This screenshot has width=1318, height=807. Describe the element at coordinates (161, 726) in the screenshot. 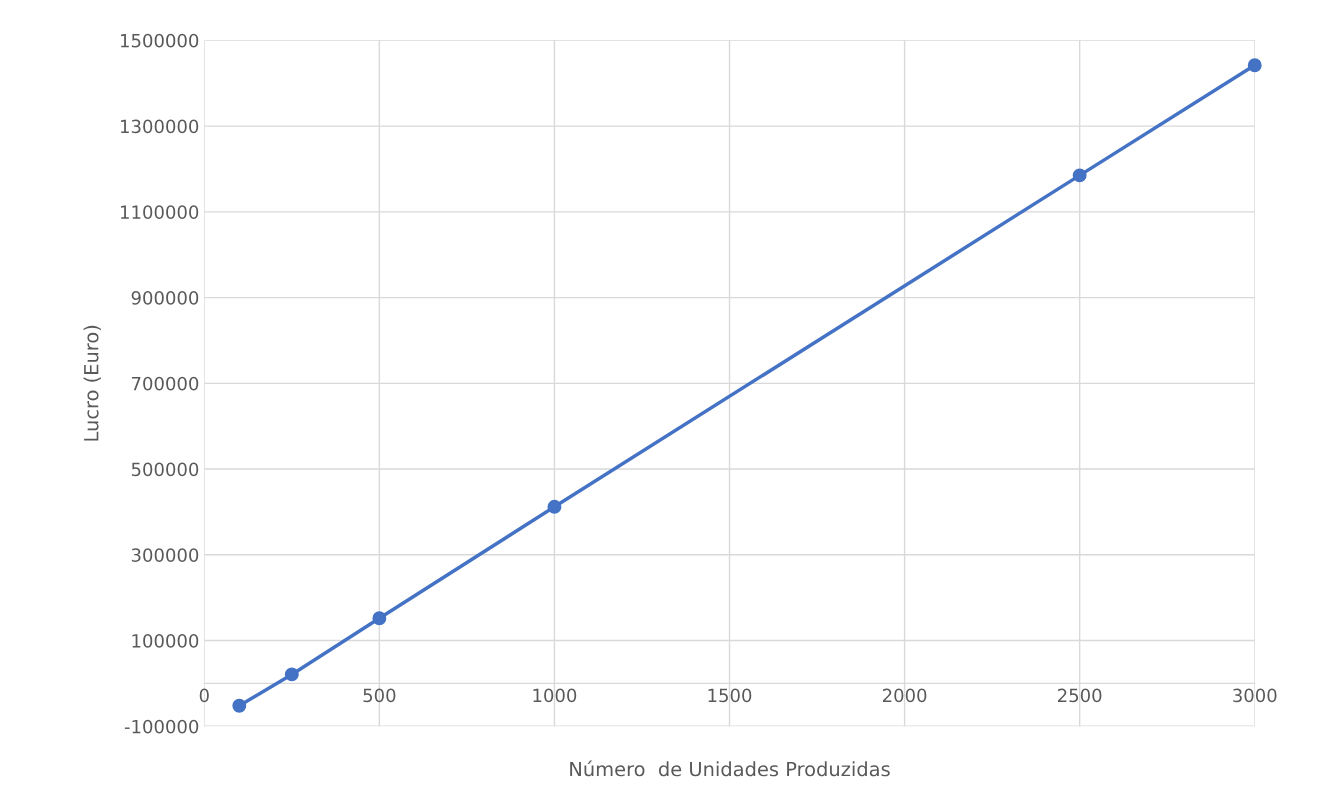

I see `y-tick-label: -100000` at that location.